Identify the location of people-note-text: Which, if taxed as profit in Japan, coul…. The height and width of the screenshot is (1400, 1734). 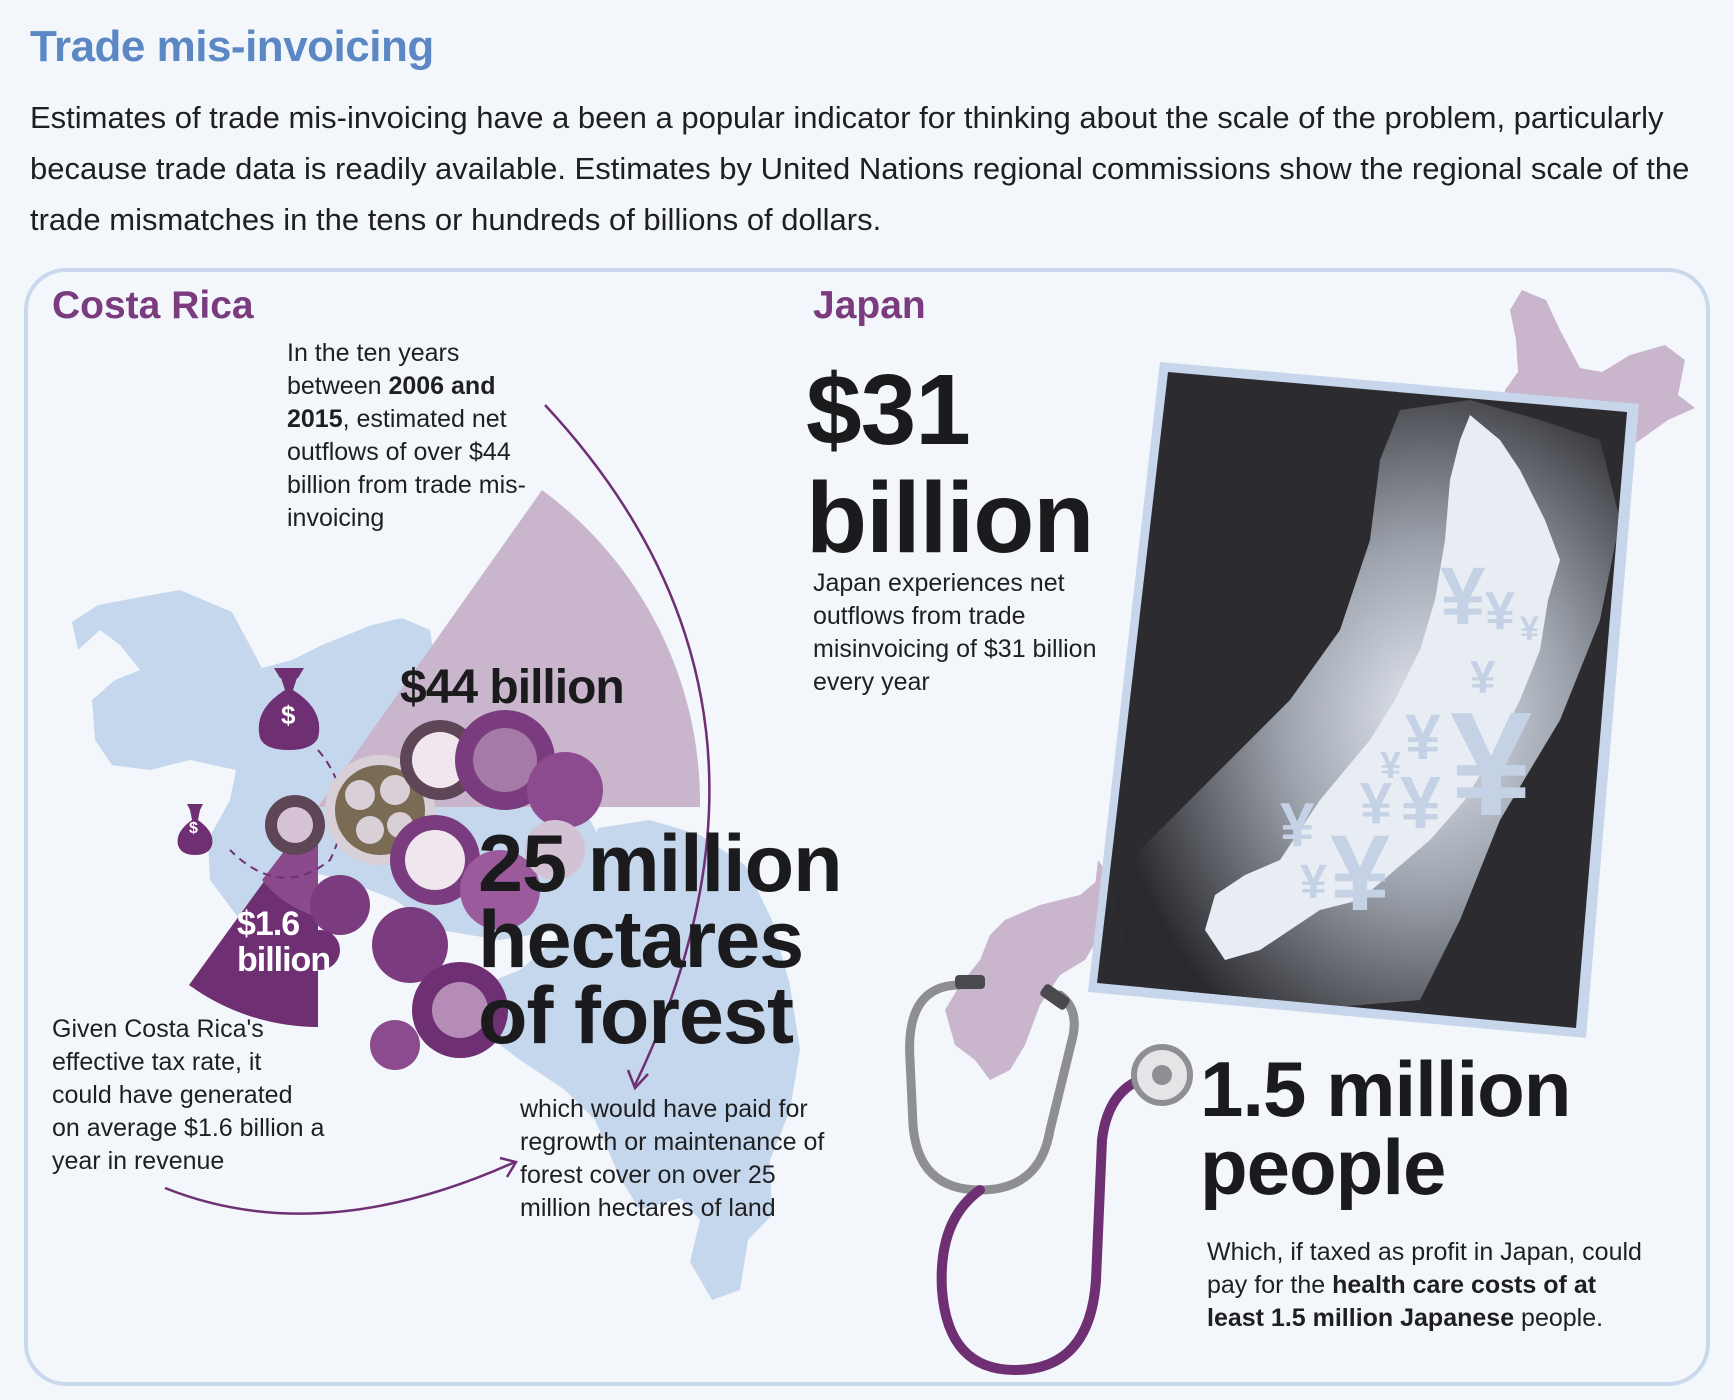
(1424, 1268).